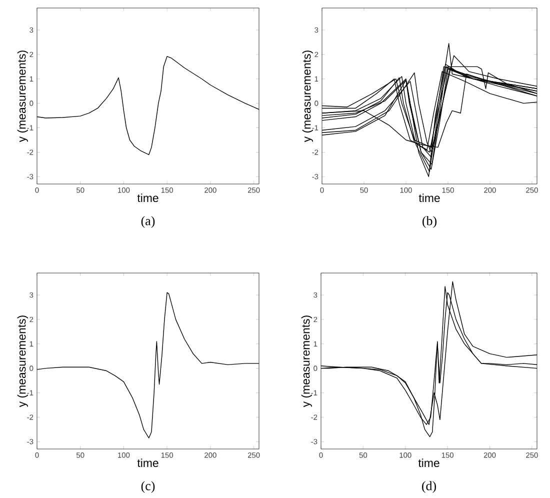 The height and width of the screenshot is (498, 550). What do you see at coordinates (429, 487) in the screenshot?
I see `text: (d)` at bounding box center [429, 487].